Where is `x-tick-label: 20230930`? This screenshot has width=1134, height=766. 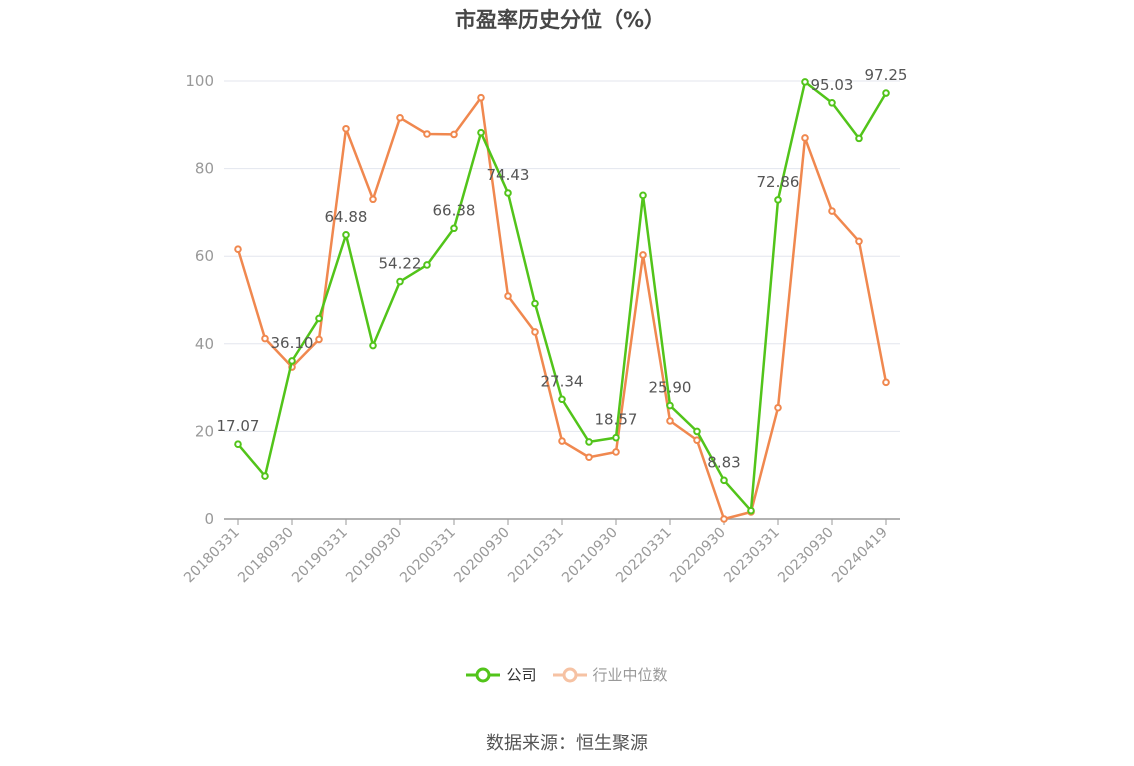 x-tick-label: 20230930 is located at coordinates (806, 556).